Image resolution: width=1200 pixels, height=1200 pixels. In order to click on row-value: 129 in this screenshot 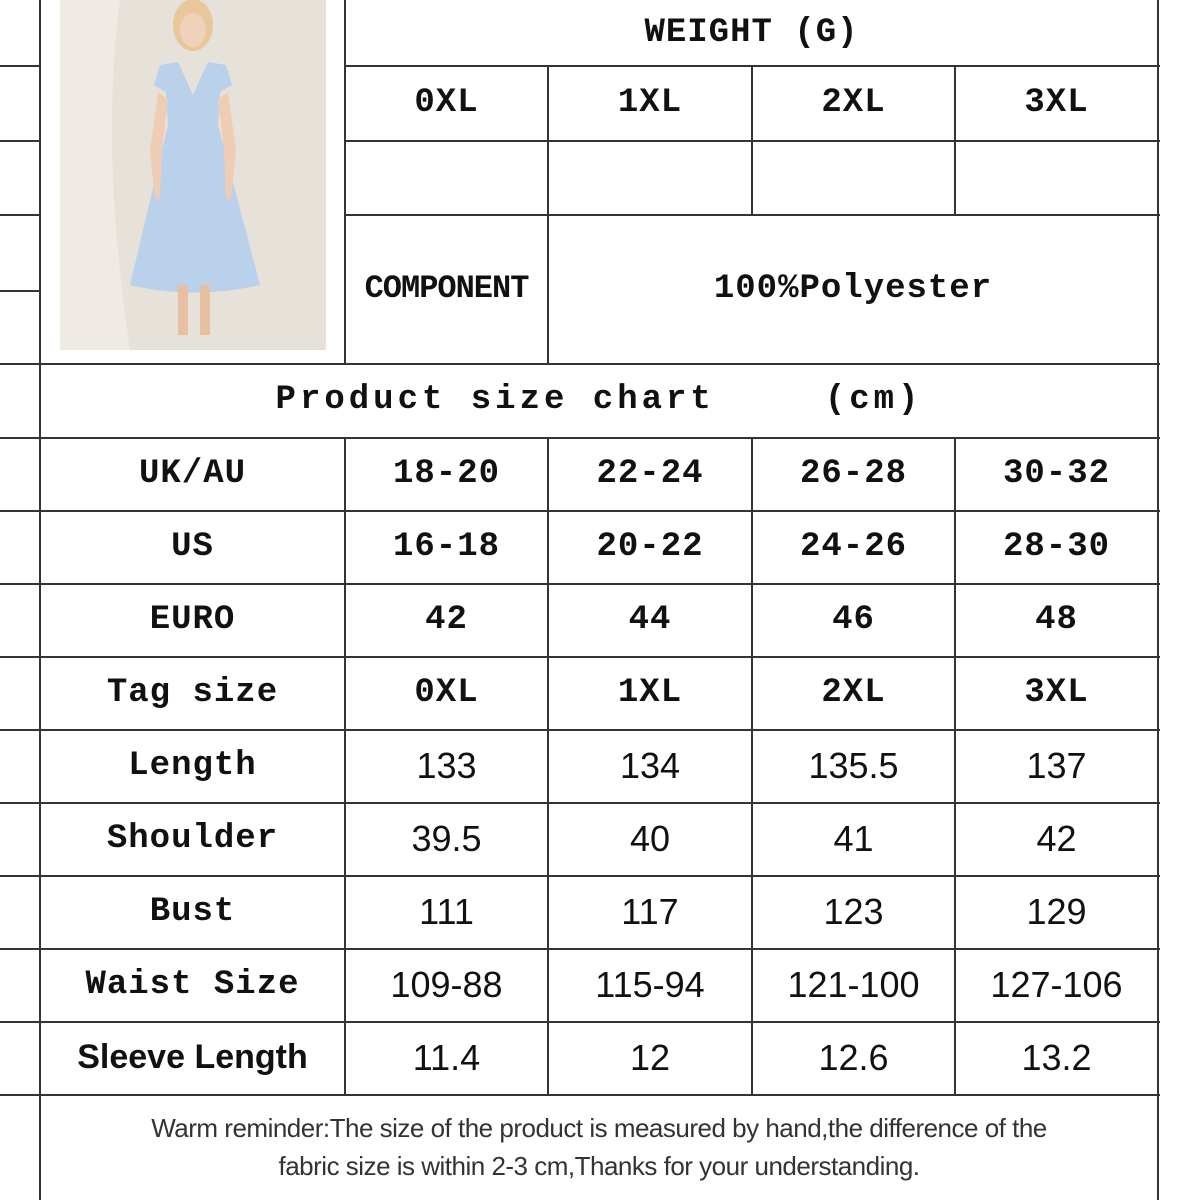, I will do `click(1056, 911)`.